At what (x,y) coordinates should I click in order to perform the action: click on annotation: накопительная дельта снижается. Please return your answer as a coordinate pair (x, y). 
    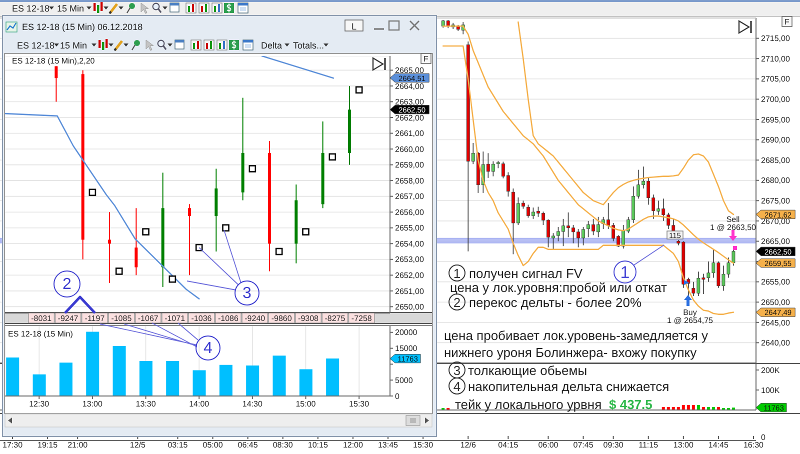
    Looking at the image, I should click on (569, 386).